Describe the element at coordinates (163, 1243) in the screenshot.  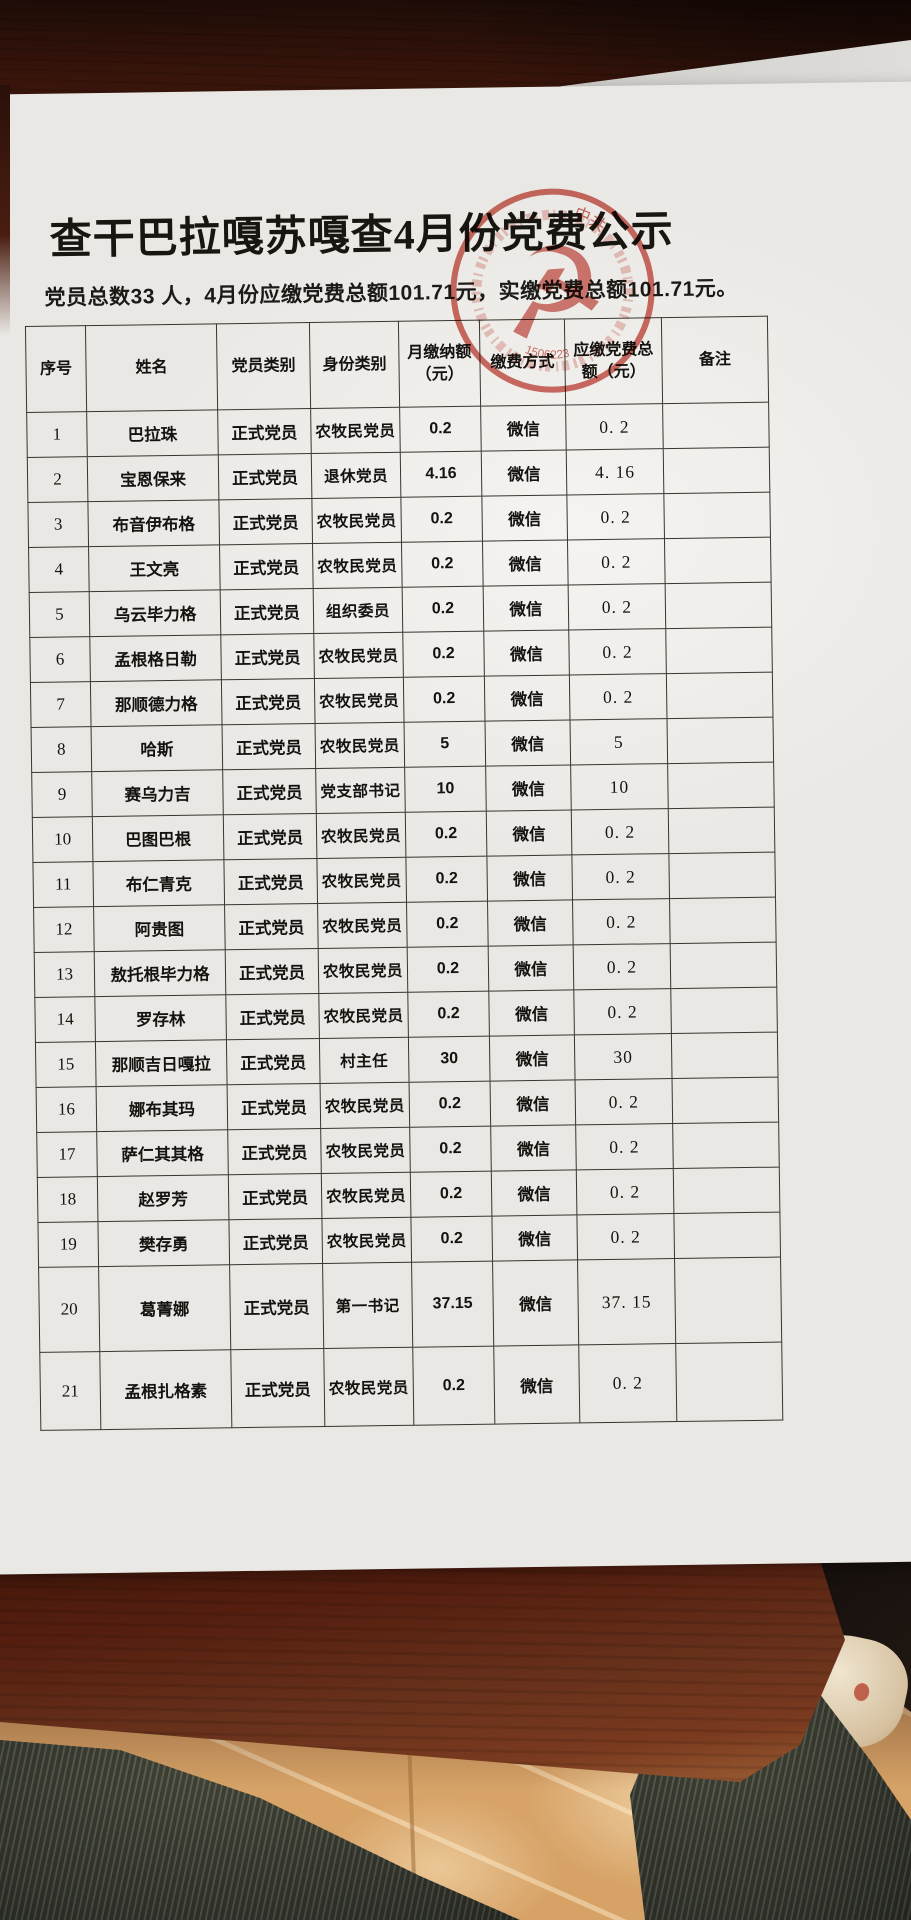
I see `table-cell: 樊存勇` at that location.